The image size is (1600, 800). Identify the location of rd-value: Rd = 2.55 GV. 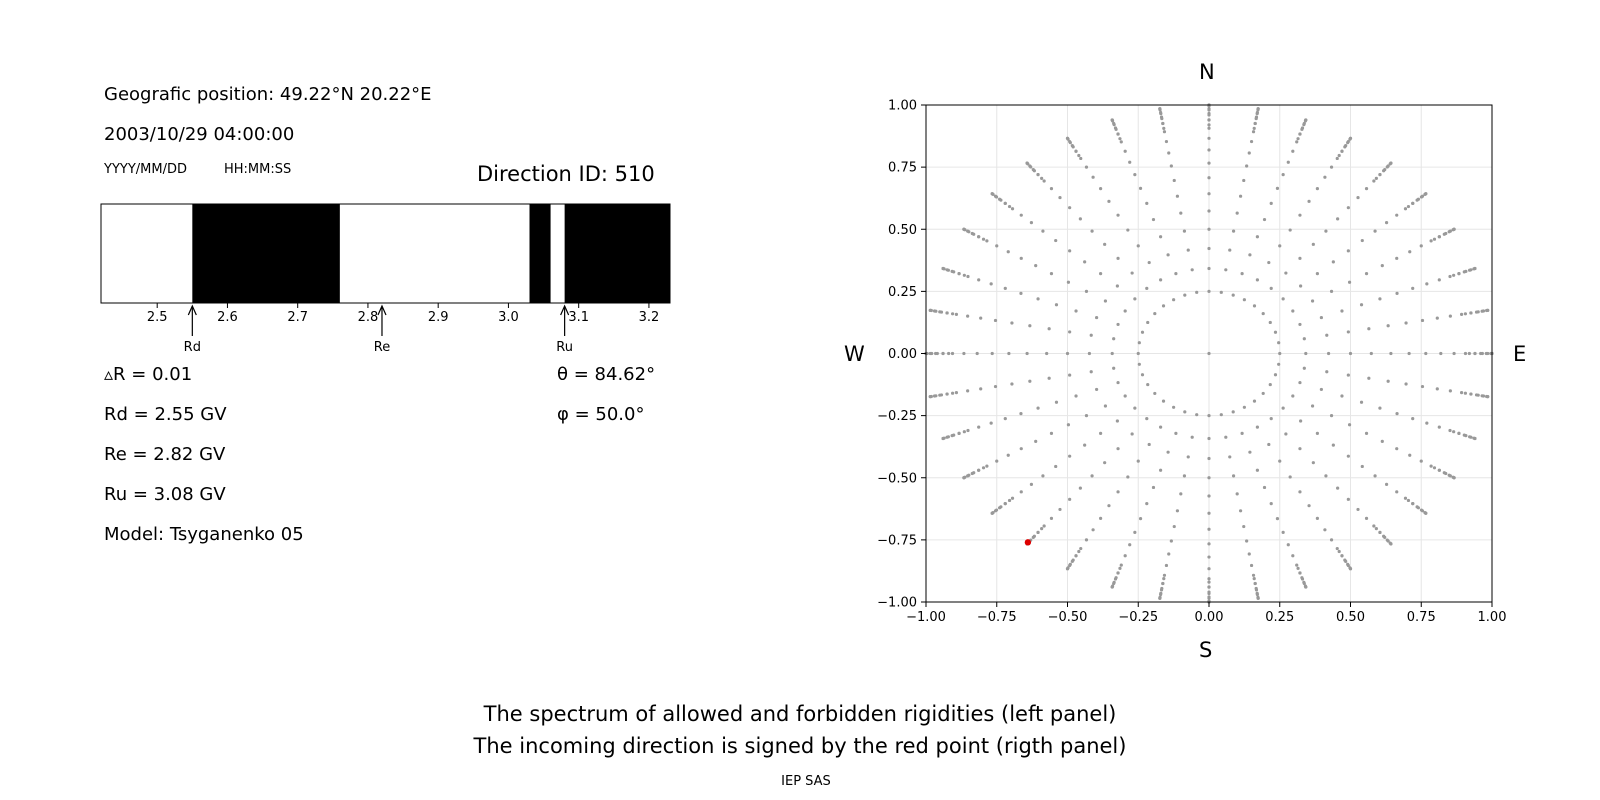
(165, 414).